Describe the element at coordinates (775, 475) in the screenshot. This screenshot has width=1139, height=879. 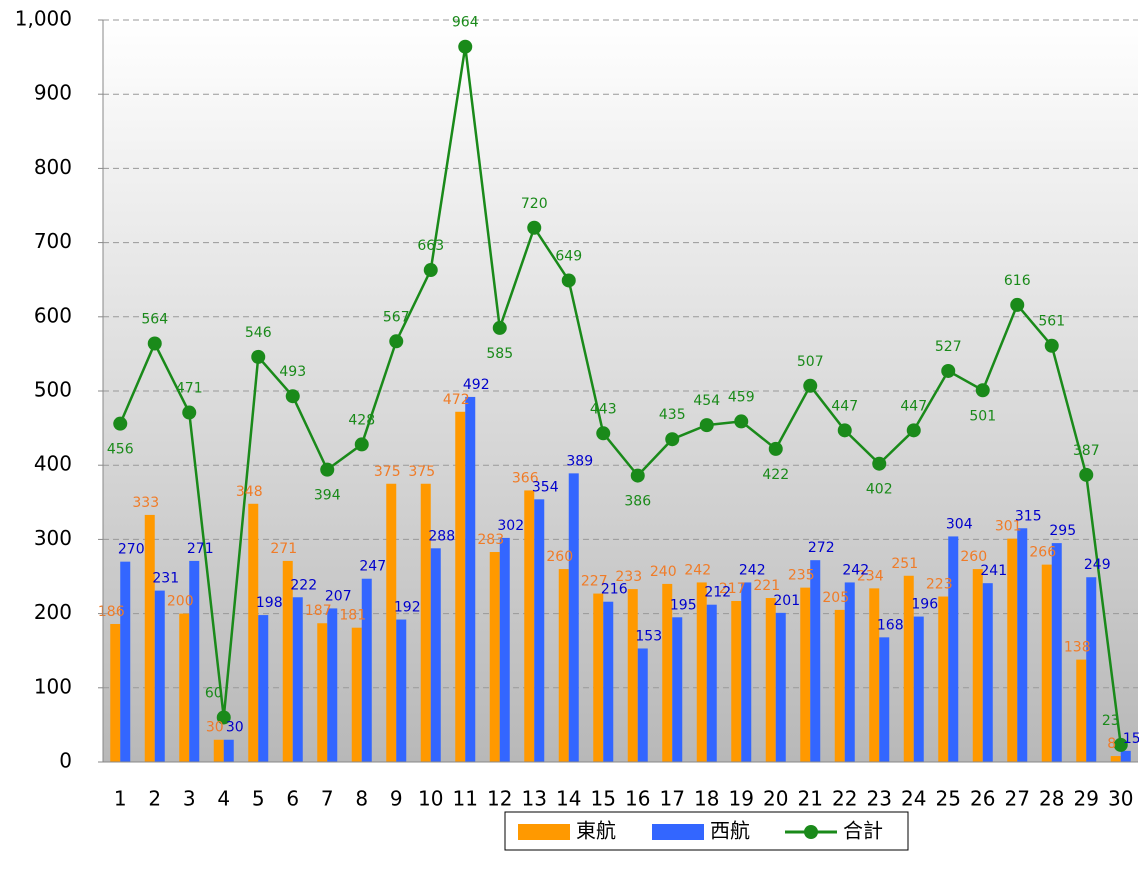
I see `data-label: 422` at that location.